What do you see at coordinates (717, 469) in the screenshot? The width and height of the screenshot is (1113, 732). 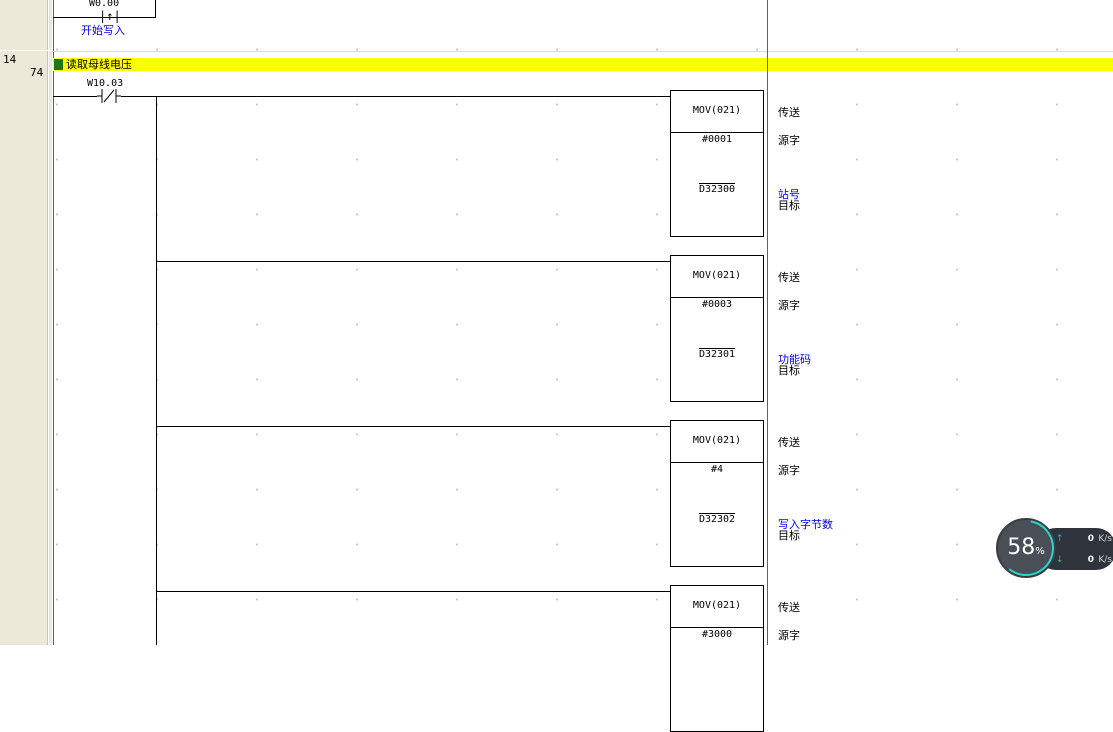 I see `source-operand: #4` at bounding box center [717, 469].